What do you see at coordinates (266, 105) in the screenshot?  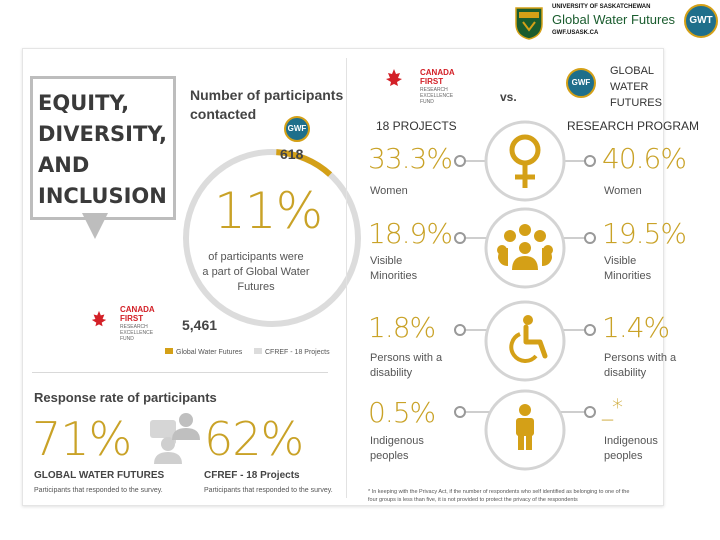 I see `participants-heading: Number of participants contacted` at bounding box center [266, 105].